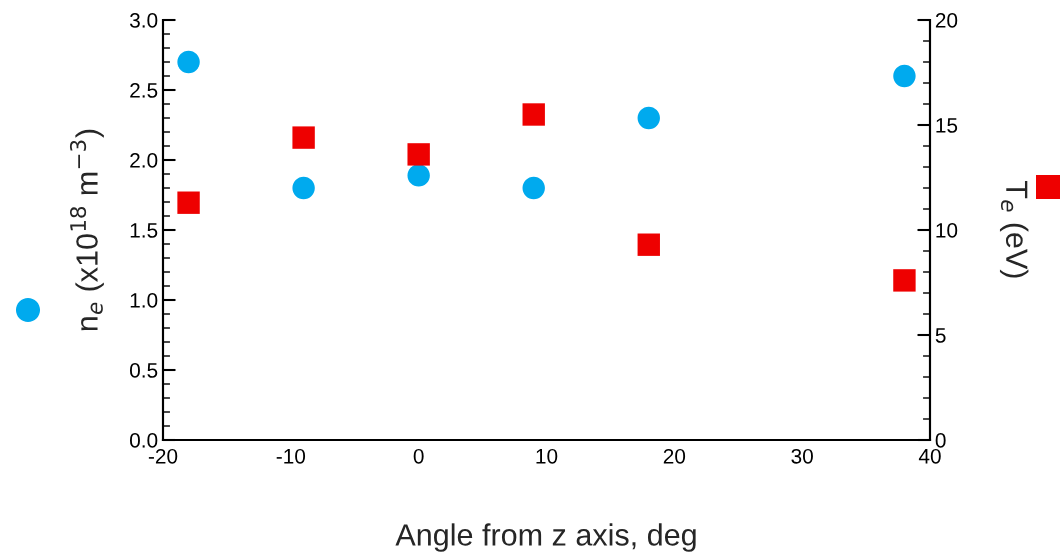  What do you see at coordinates (144, 160) in the screenshot?
I see `y-tick-label: 2.0` at bounding box center [144, 160].